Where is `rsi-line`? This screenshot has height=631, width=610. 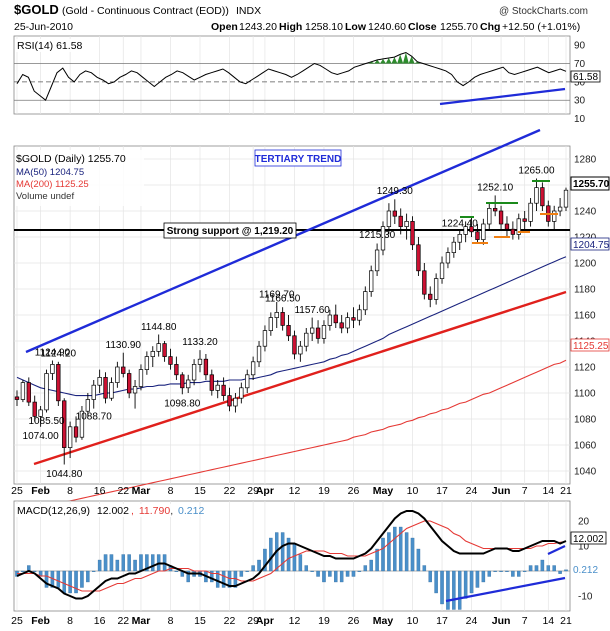
rsi-line is located at coordinates (291, 76).